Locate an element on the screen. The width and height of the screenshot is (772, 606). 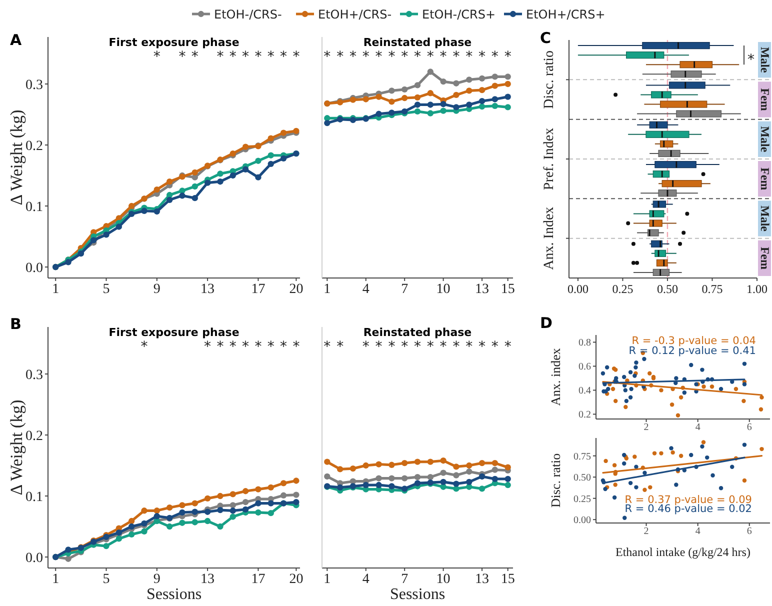
legend-label: EtOH-/CRS- is located at coordinates (248, 15).